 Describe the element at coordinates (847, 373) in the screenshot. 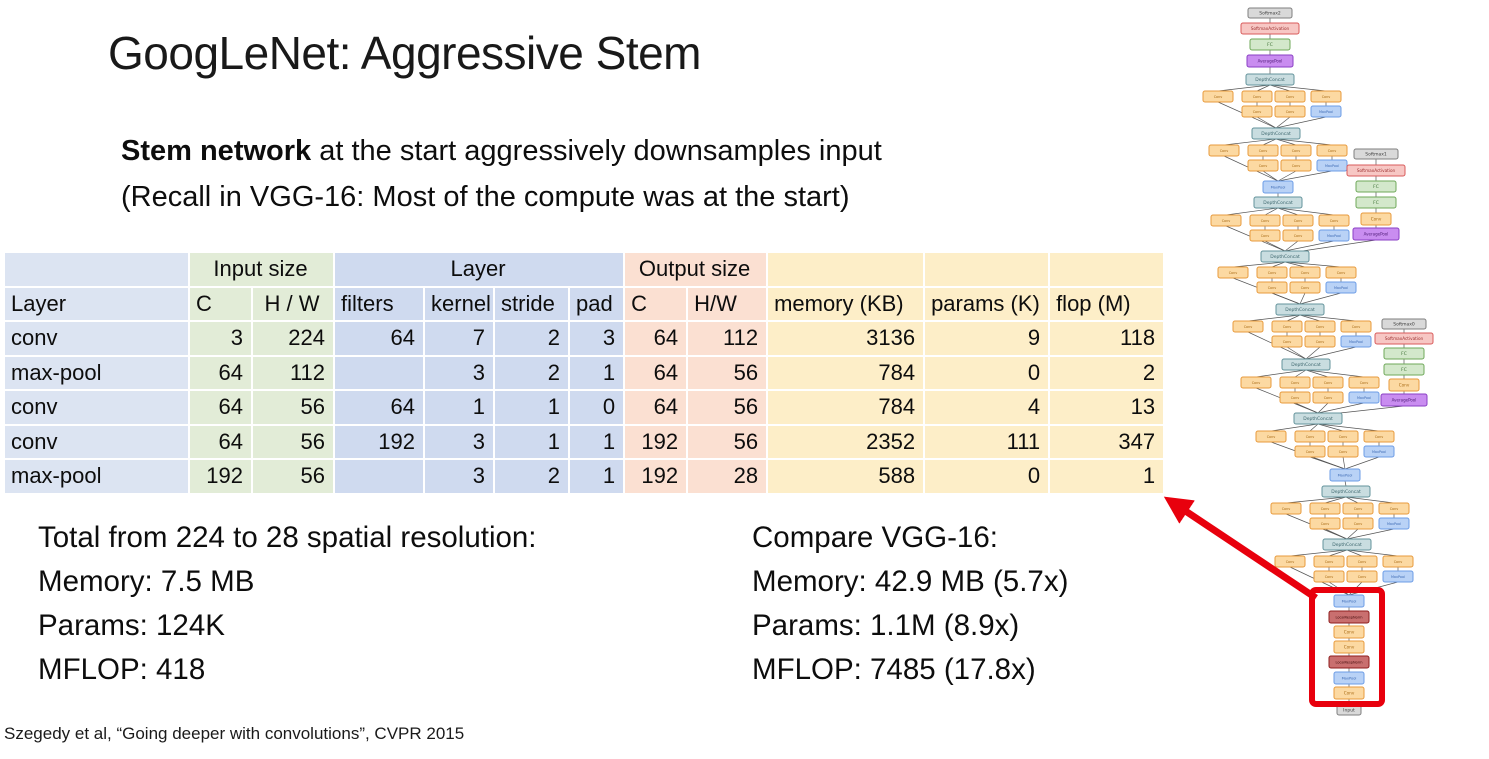

I see `table-cell: 784` at that location.